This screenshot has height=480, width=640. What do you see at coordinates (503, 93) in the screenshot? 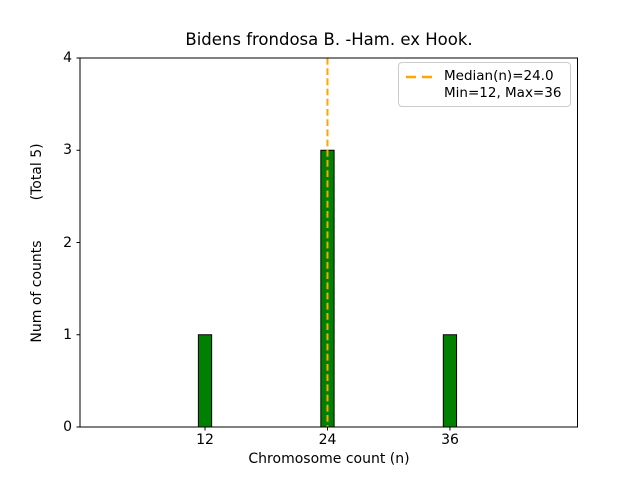
I see `legend-label-minmax: Min=12, Max=36` at bounding box center [503, 93].